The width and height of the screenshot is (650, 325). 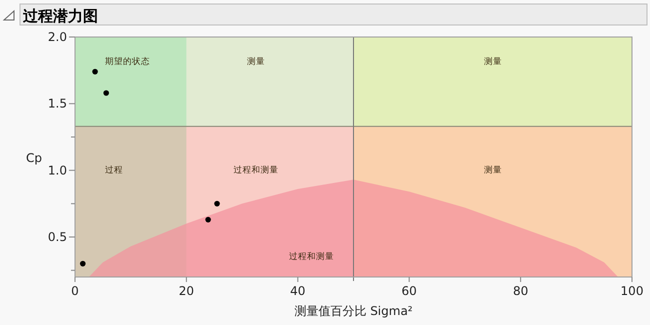 What do you see at coordinates (520, 291) in the screenshot?
I see `x-tick-label: 80` at bounding box center [520, 291].